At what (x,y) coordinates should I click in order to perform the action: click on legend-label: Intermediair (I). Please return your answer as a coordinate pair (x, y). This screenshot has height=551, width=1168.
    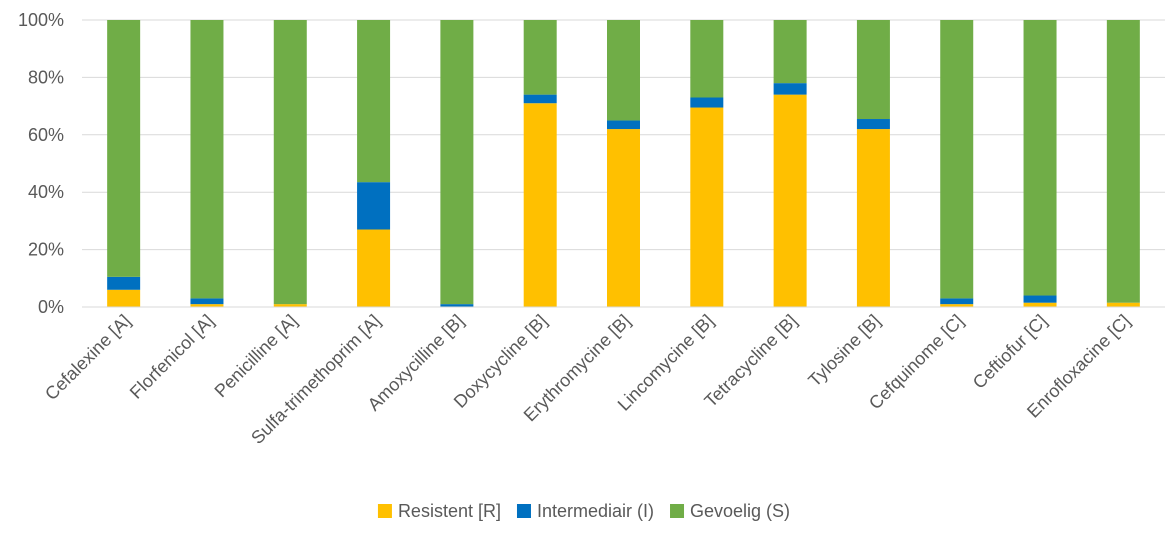
    Looking at the image, I should click on (595, 511).